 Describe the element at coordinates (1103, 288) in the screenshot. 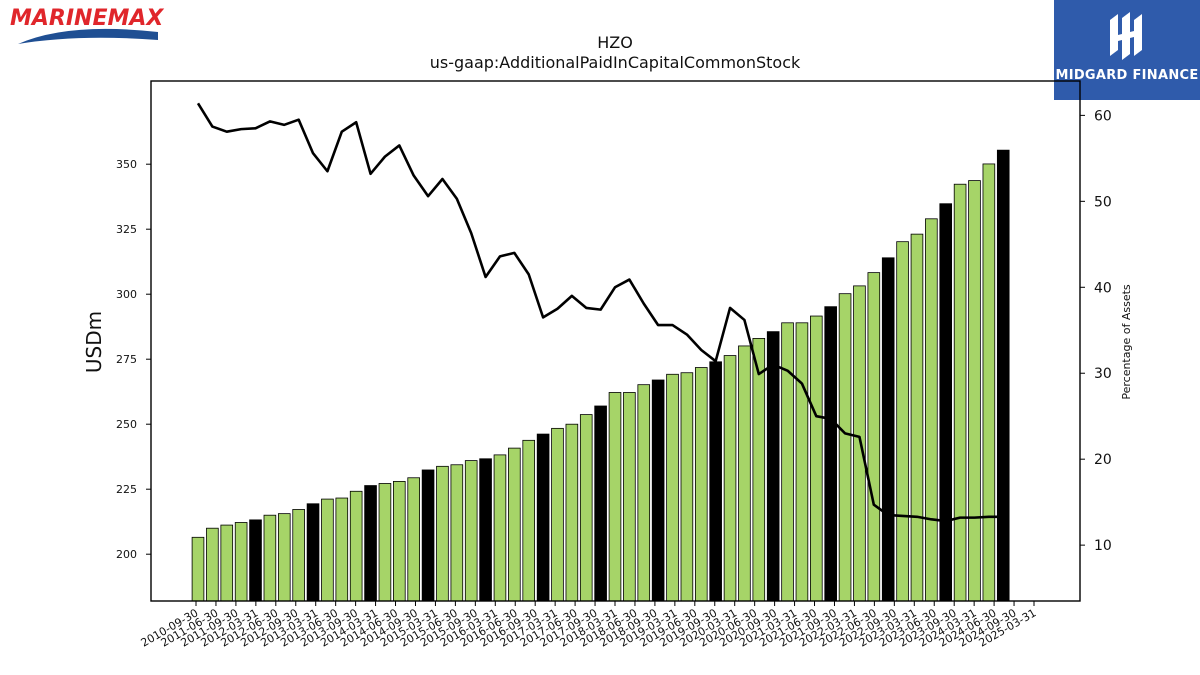

I see `y2-tick-label: 40` at that location.